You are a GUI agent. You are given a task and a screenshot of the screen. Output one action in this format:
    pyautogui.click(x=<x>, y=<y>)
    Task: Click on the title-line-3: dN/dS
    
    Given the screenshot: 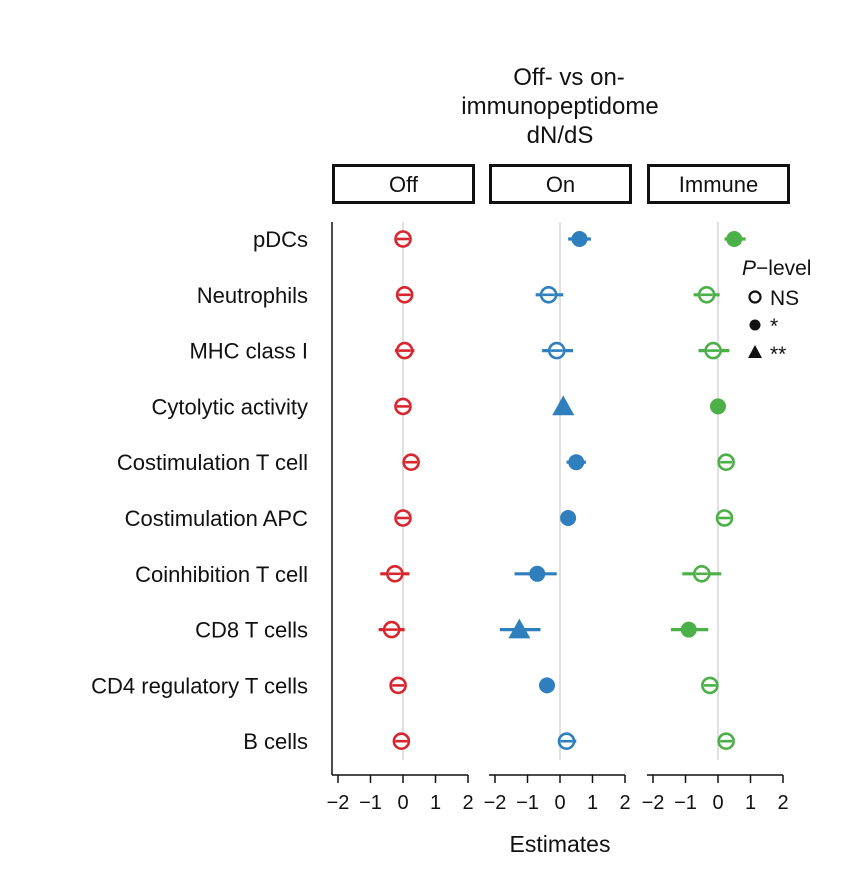 What is the action you would take?
    pyautogui.click(x=560, y=135)
    